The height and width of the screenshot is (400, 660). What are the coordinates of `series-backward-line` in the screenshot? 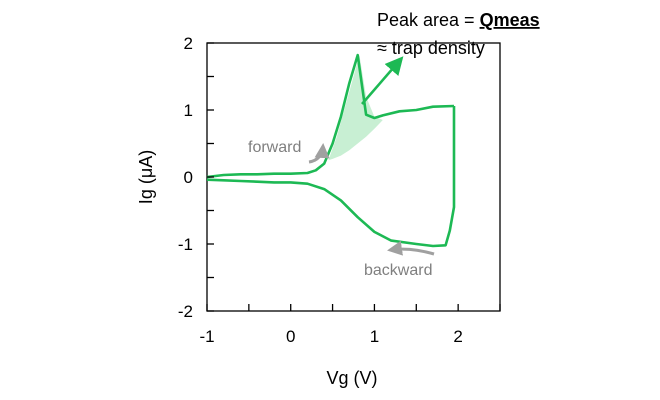 It's located at (331, 177).